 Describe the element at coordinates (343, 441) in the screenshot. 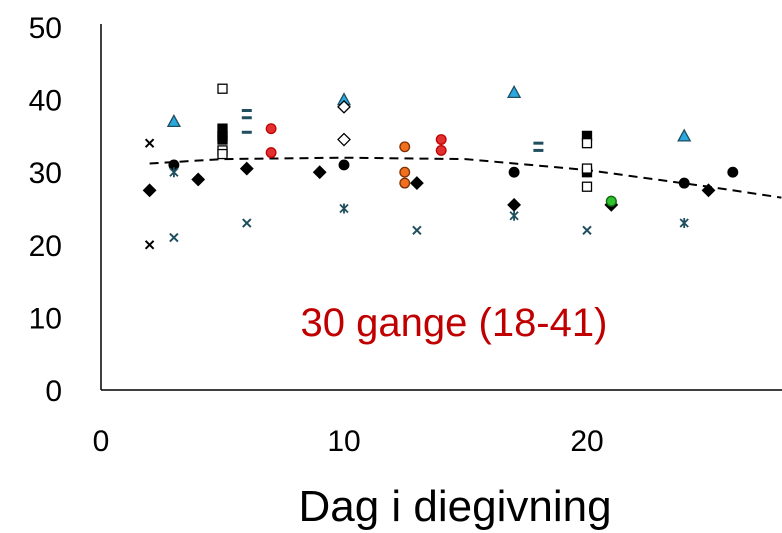

I see `x-tick-label: 10` at that location.